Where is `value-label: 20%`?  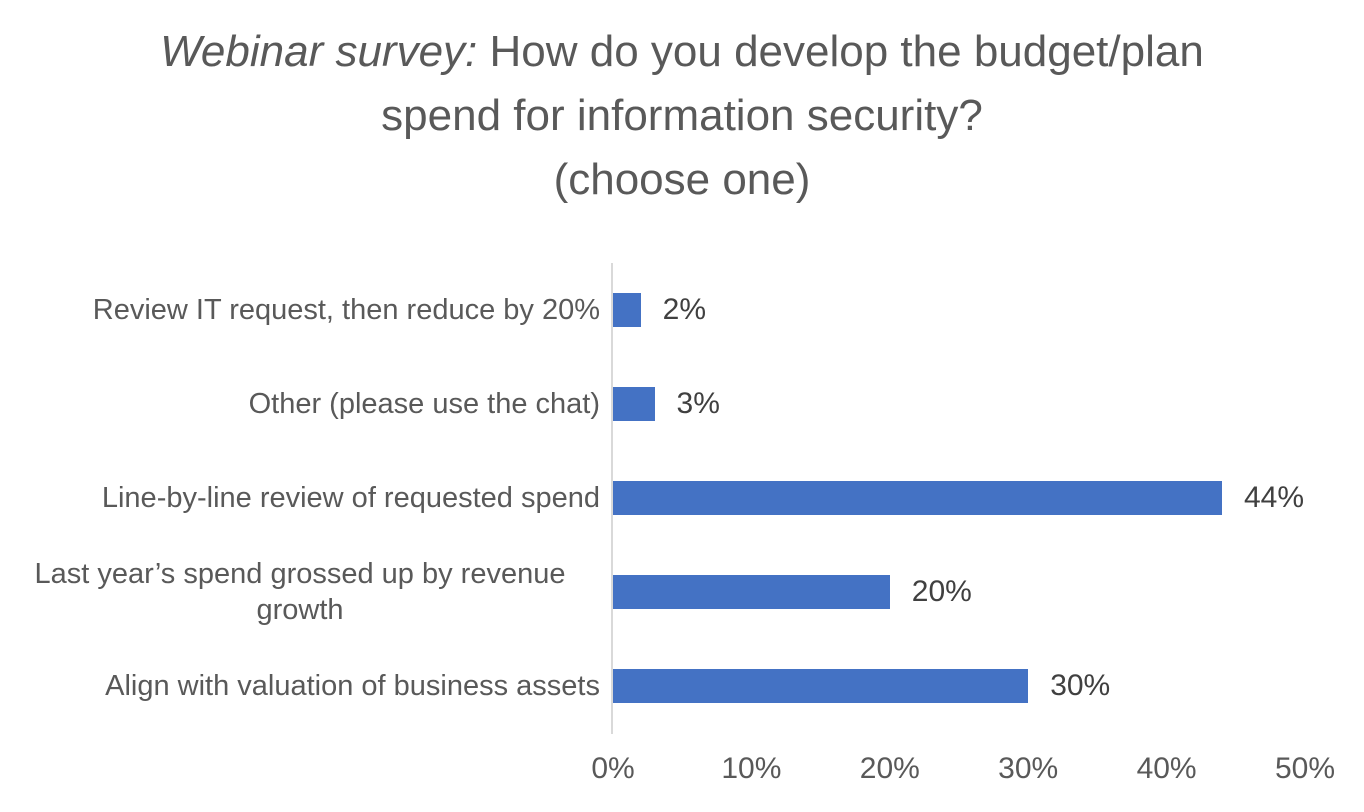 value-label: 20% is located at coordinates (941, 591).